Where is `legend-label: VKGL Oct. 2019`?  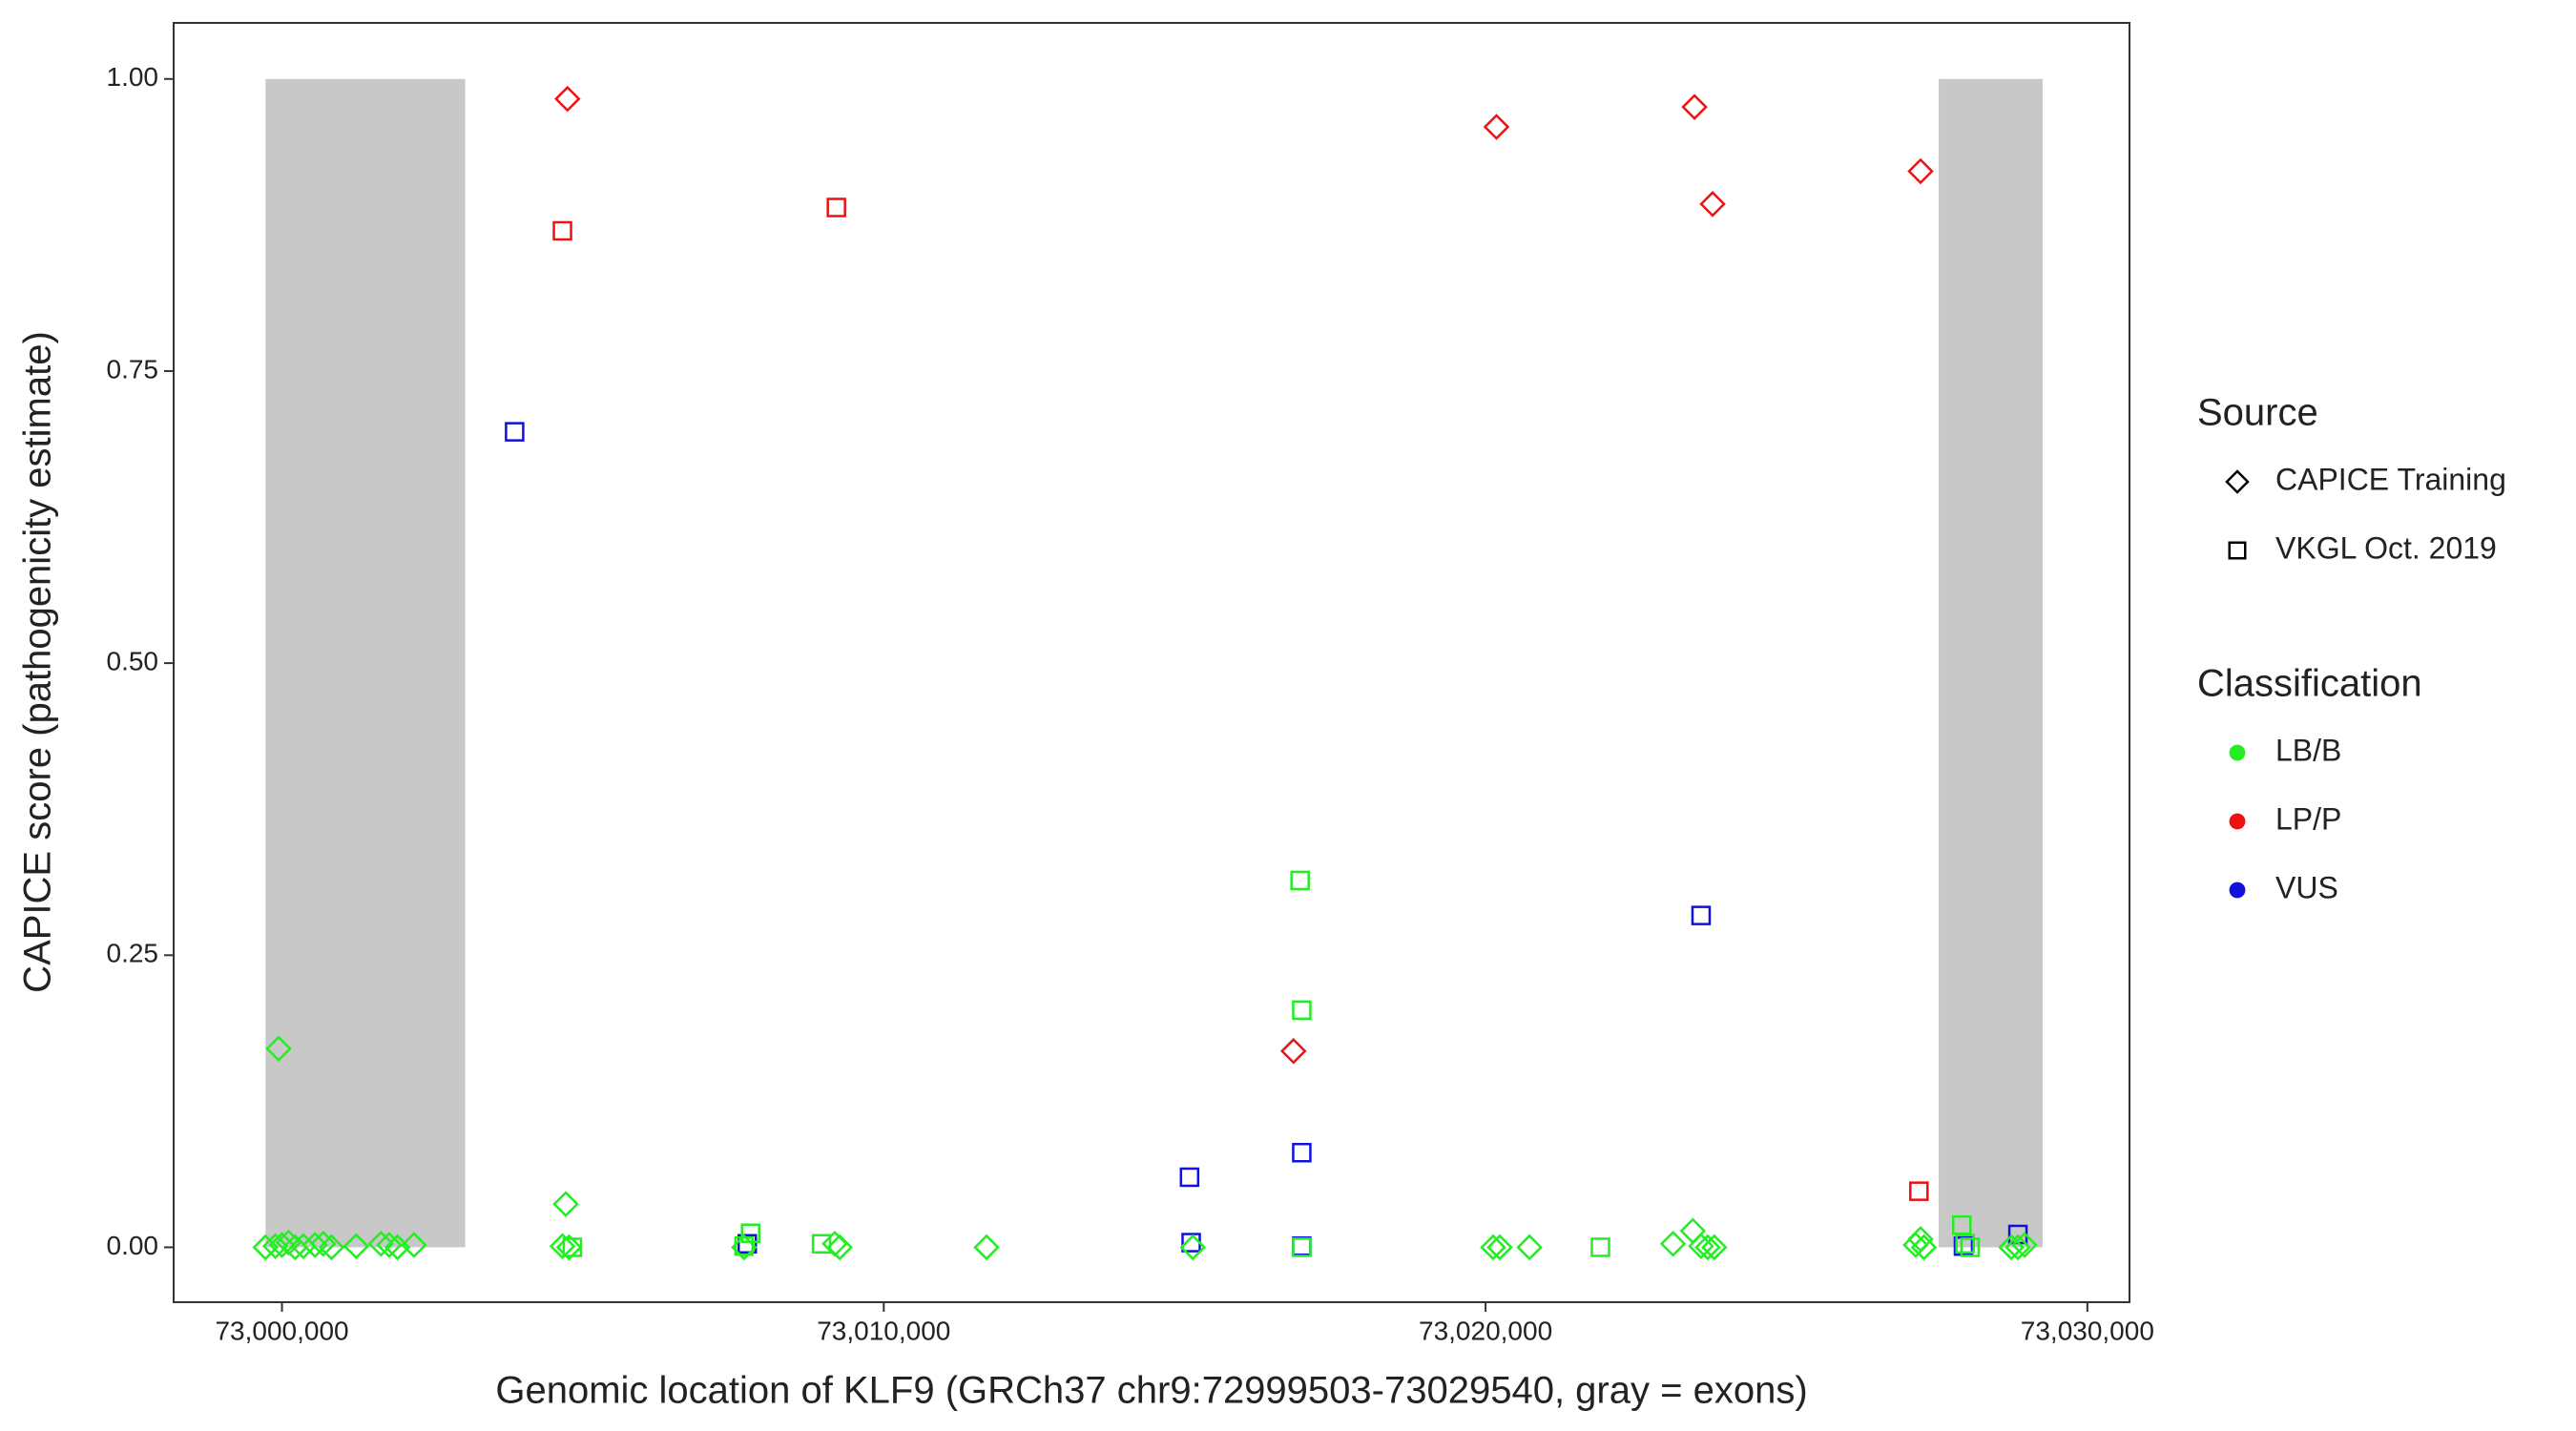 legend-label: VKGL Oct. 2019 is located at coordinates (2386, 547).